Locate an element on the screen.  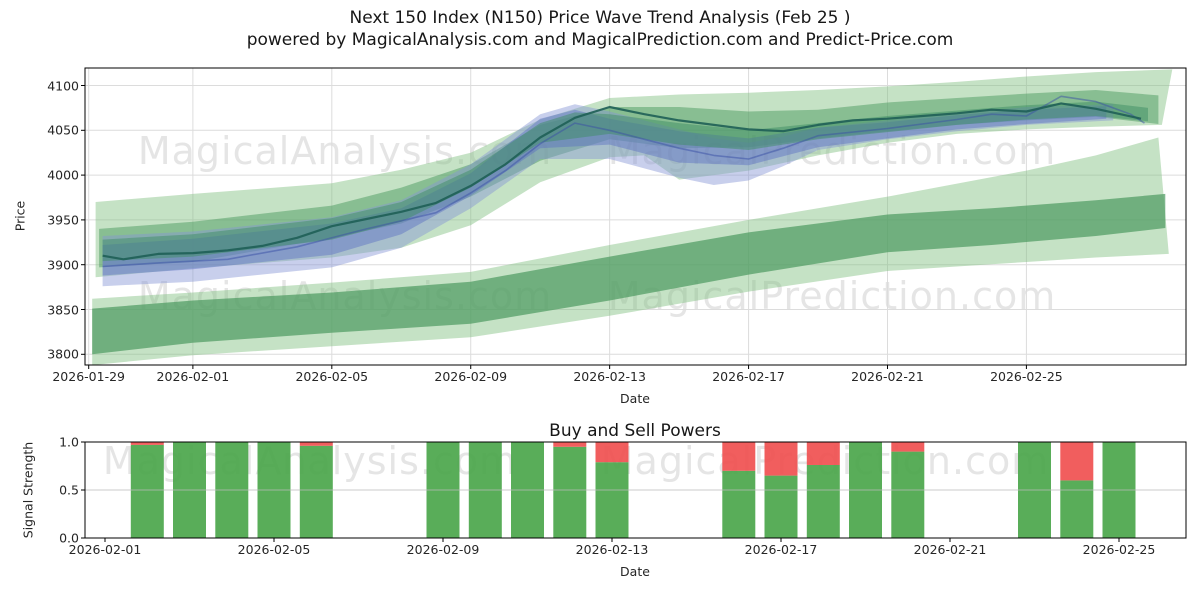
price-chart-x-tick-label: 2026-02-25 is located at coordinates (1026, 376).